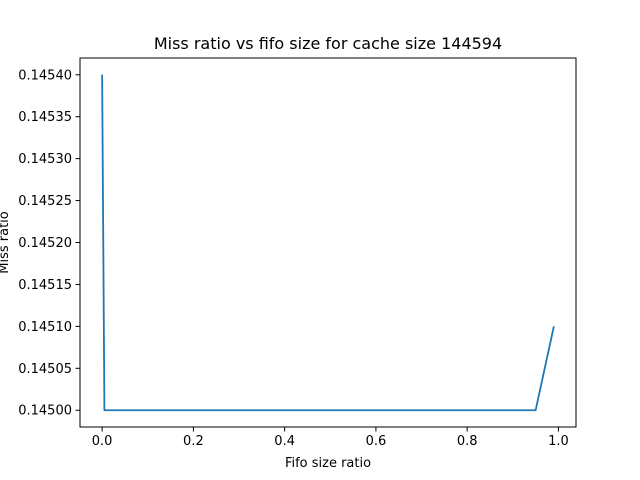  I want to click on y-tick-label: 0.14525, so click(45, 201).